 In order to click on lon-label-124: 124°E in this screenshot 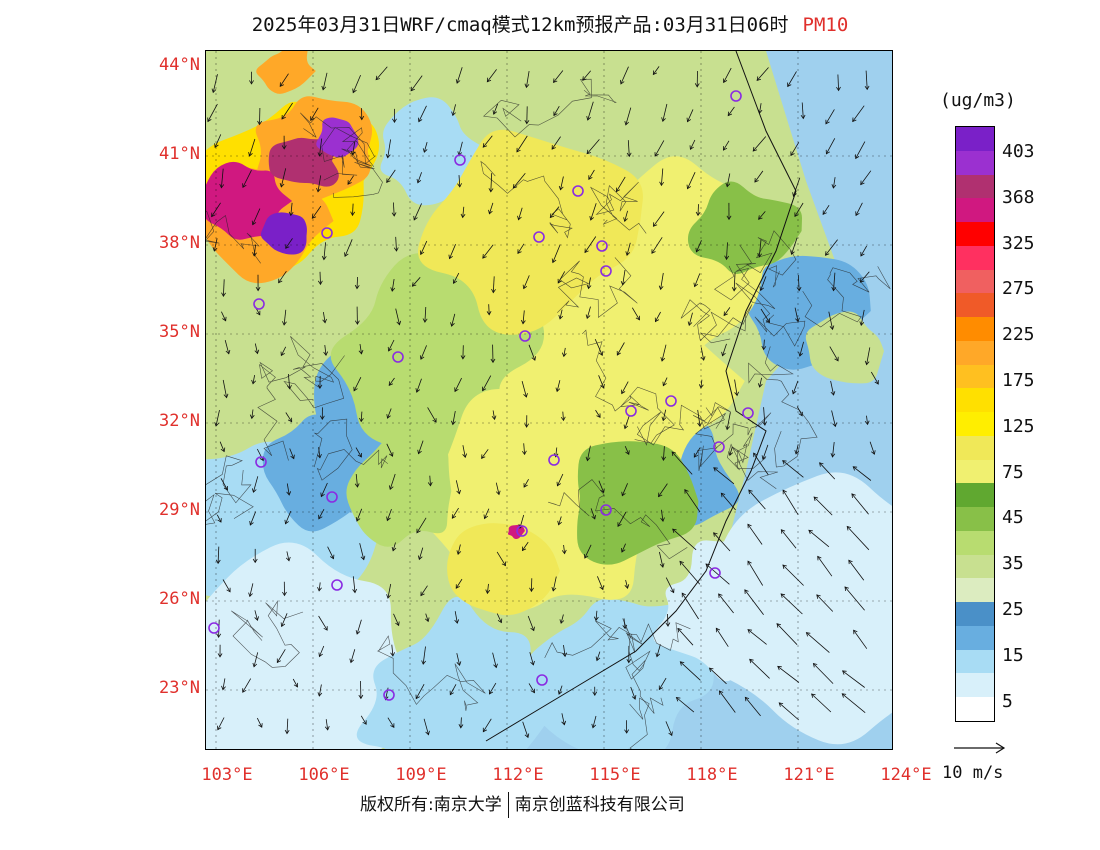, I will do `click(906, 775)`.